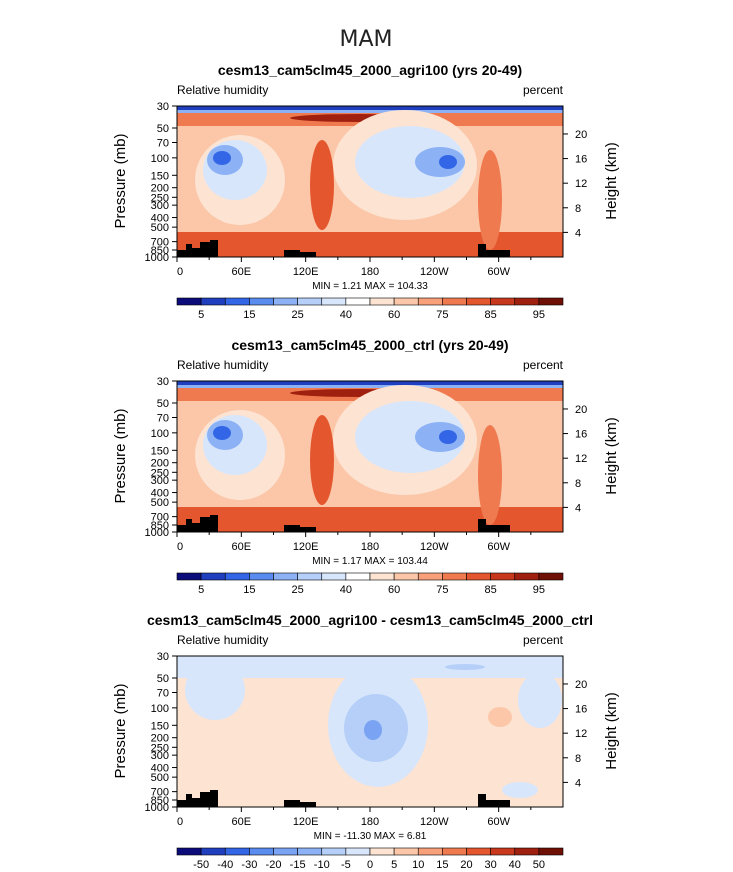  Describe the element at coordinates (160, 503) in the screenshot. I see `pressure-tick-label: 500` at that location.